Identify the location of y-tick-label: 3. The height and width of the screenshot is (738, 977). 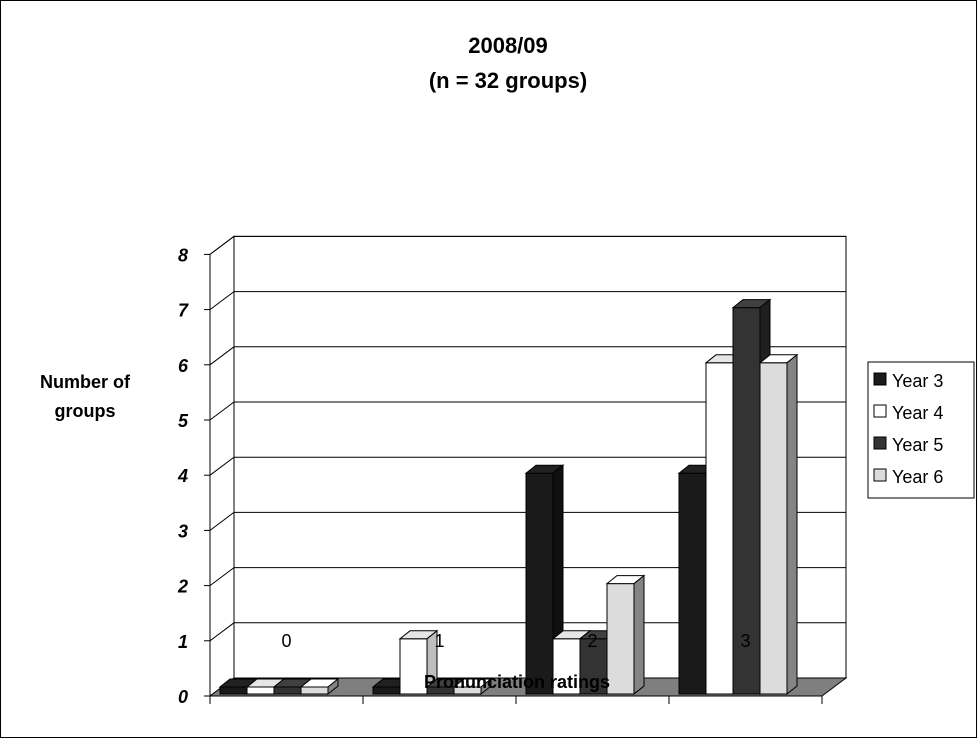
(183, 531).